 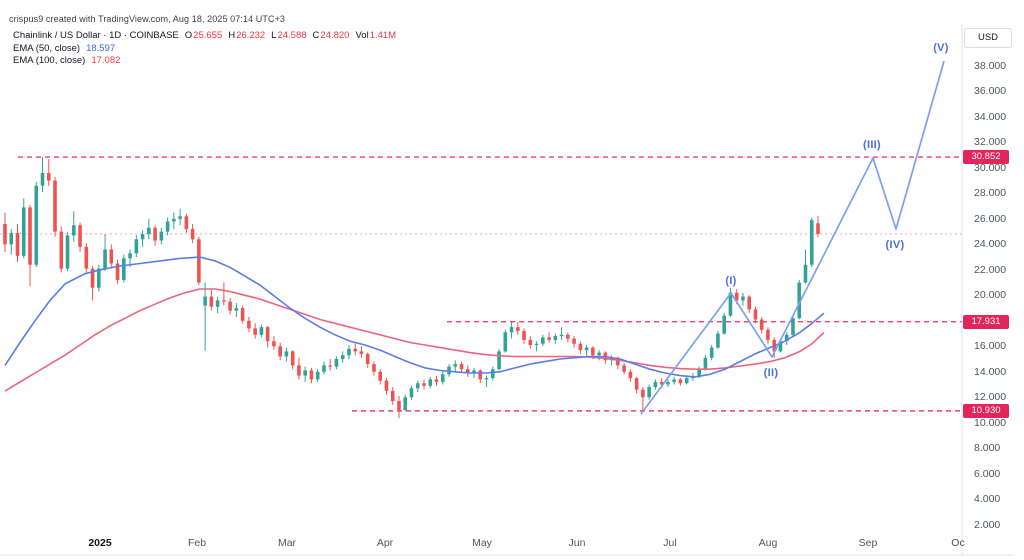 I want to click on open-value: 25.655, so click(x=208, y=35).